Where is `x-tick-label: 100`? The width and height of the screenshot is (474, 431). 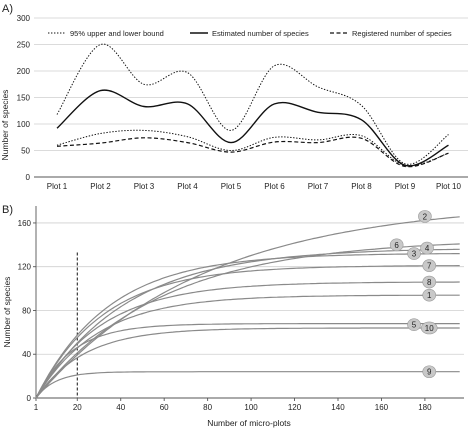
x-tick-label: 100 is located at coordinates (251, 407).